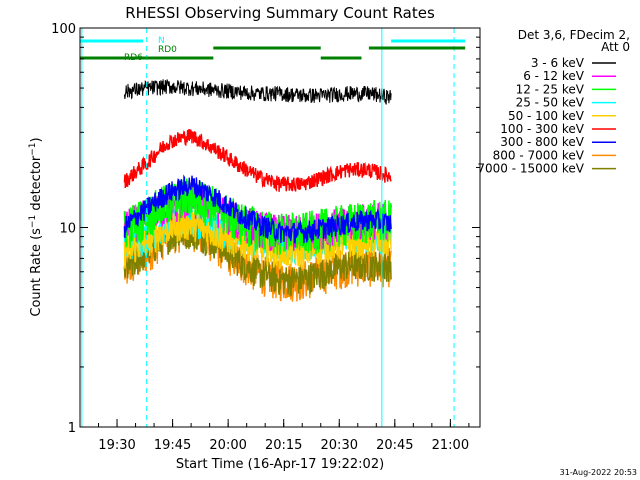  I want to click on y-tick-label: 10, so click(67, 229).